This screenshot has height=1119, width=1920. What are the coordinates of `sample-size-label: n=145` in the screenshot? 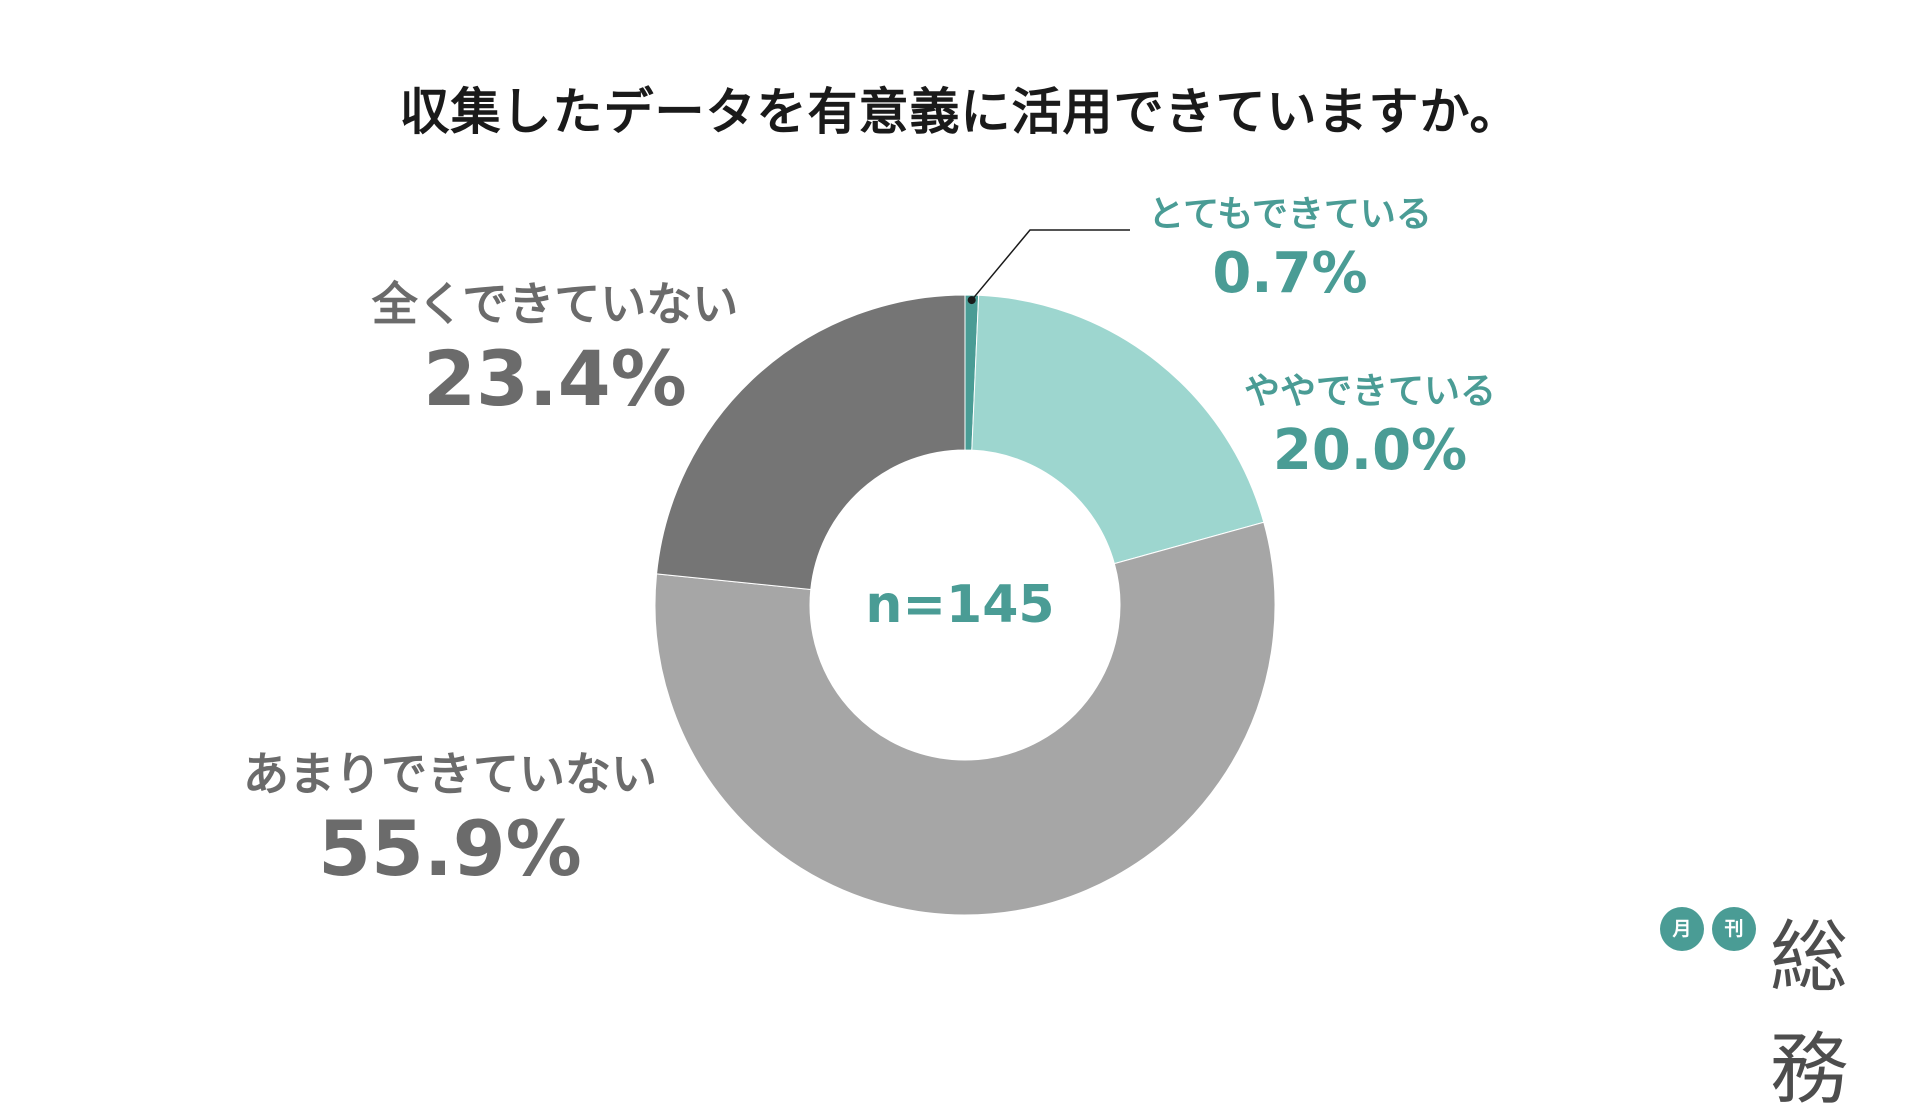 It's located at (960, 605).